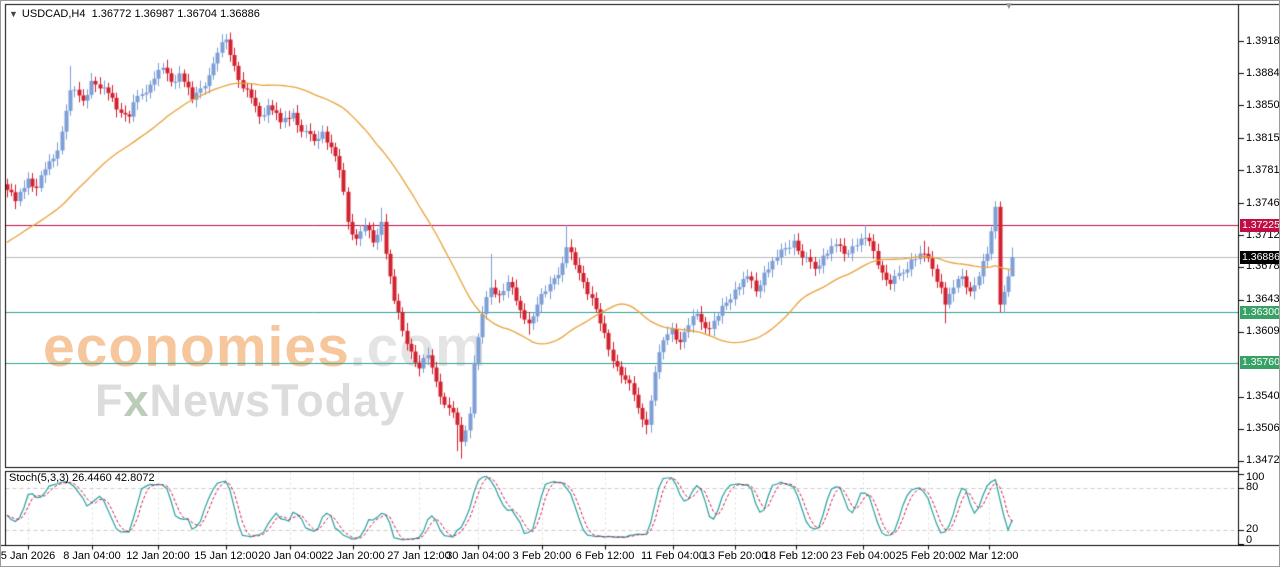 This screenshot has width=1280, height=567. Describe the element at coordinates (1252, 529) in the screenshot. I see `stoch-scale-label: 20` at that location.